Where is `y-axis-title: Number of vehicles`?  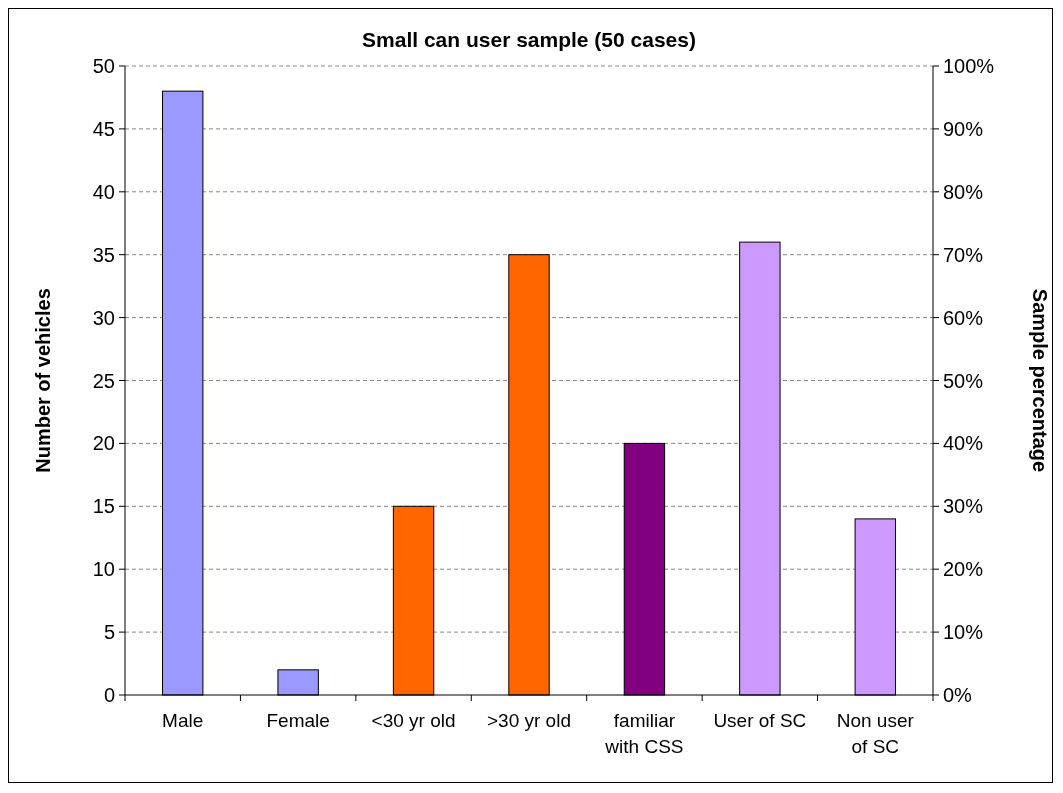
y-axis-title: Number of vehicles is located at coordinates (43, 380).